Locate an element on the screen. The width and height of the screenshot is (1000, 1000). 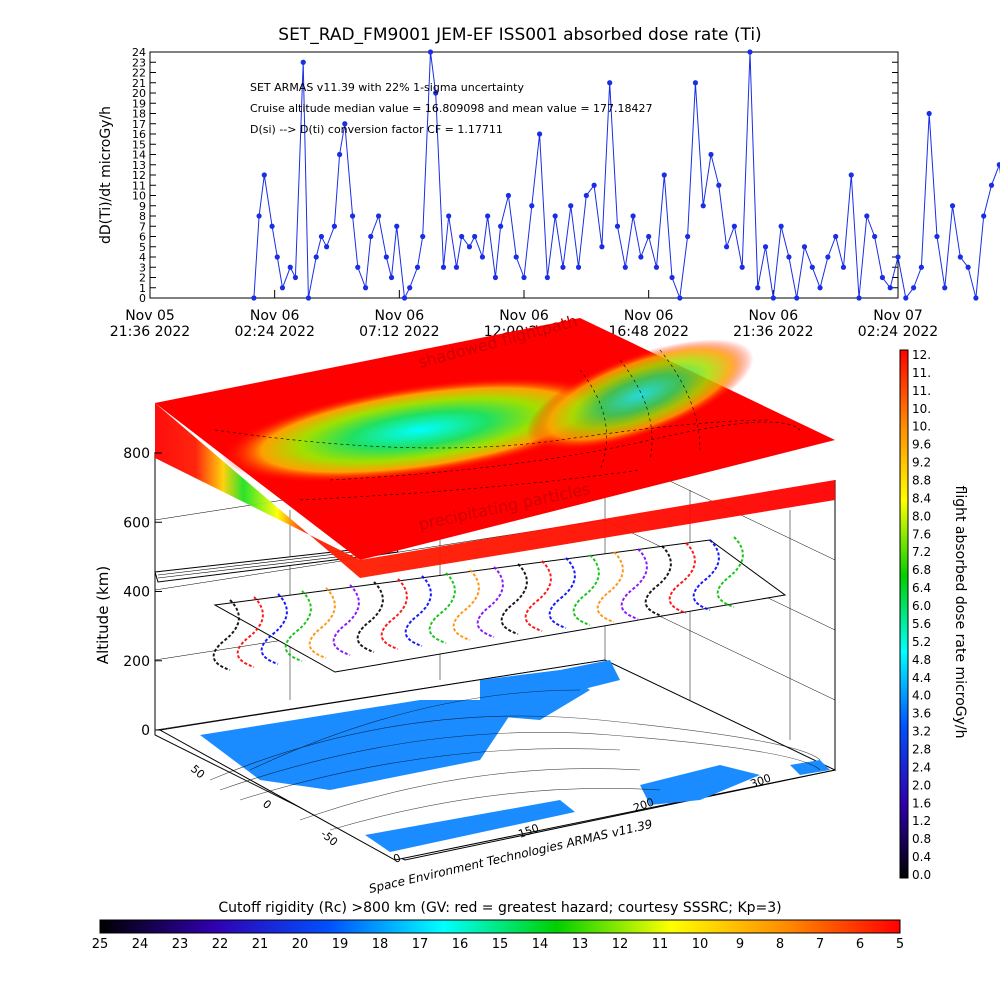
dose-y-tick-label: 17 is located at coordinates (139, 124).